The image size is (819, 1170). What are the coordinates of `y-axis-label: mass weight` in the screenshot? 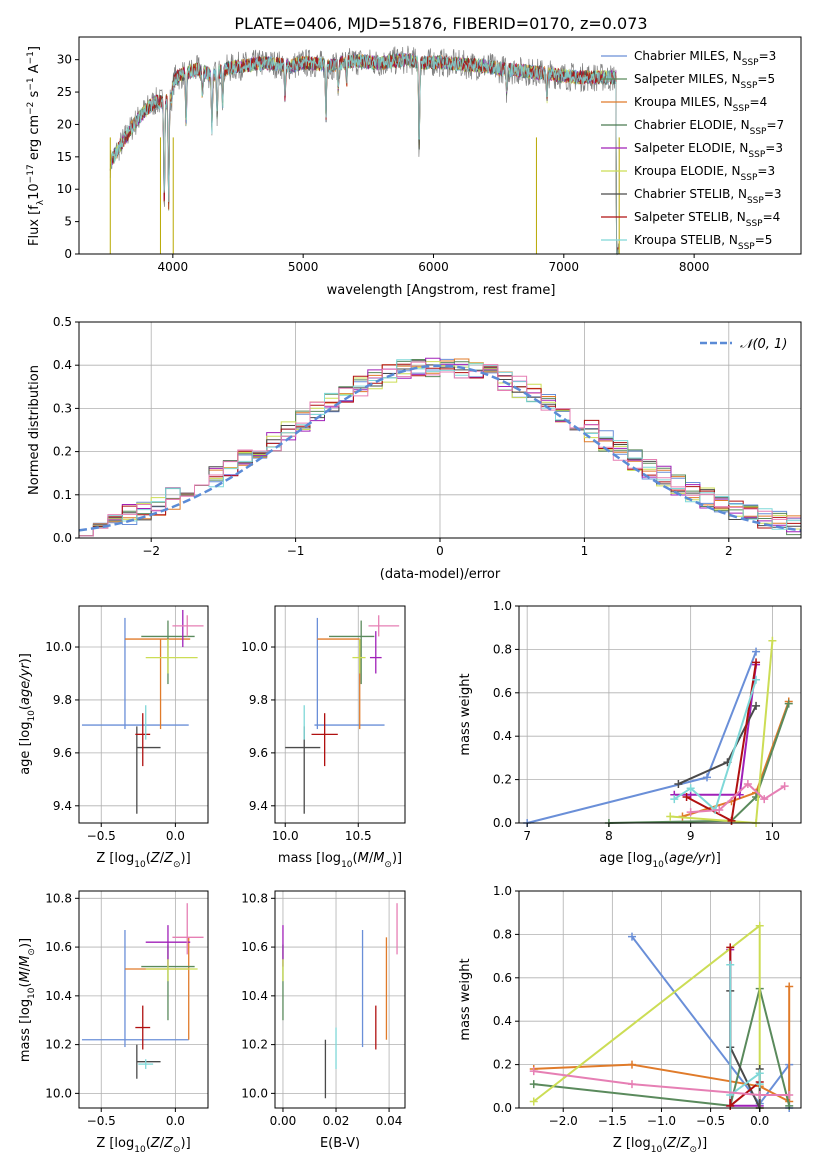 It's located at (465, 999).